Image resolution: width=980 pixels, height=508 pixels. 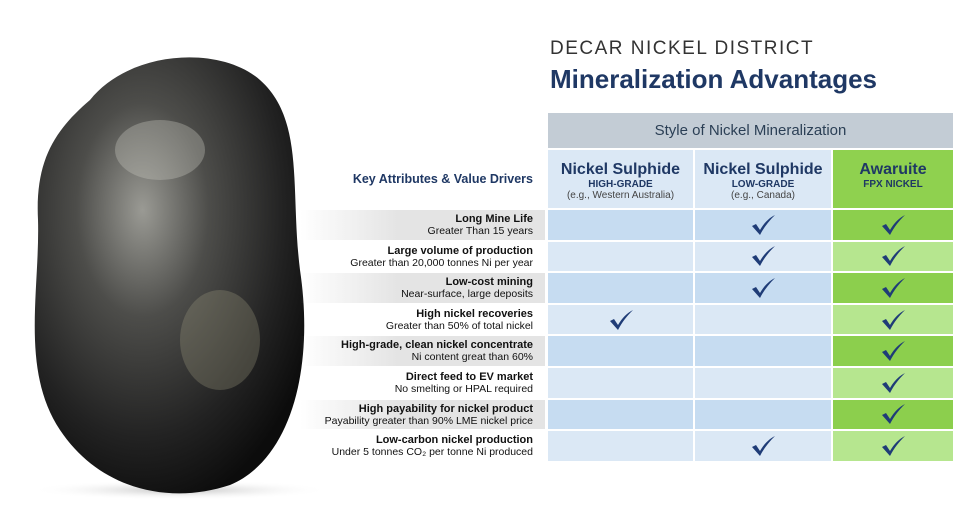 I want to click on detail: Ni content great than 60%, so click(x=472, y=357).